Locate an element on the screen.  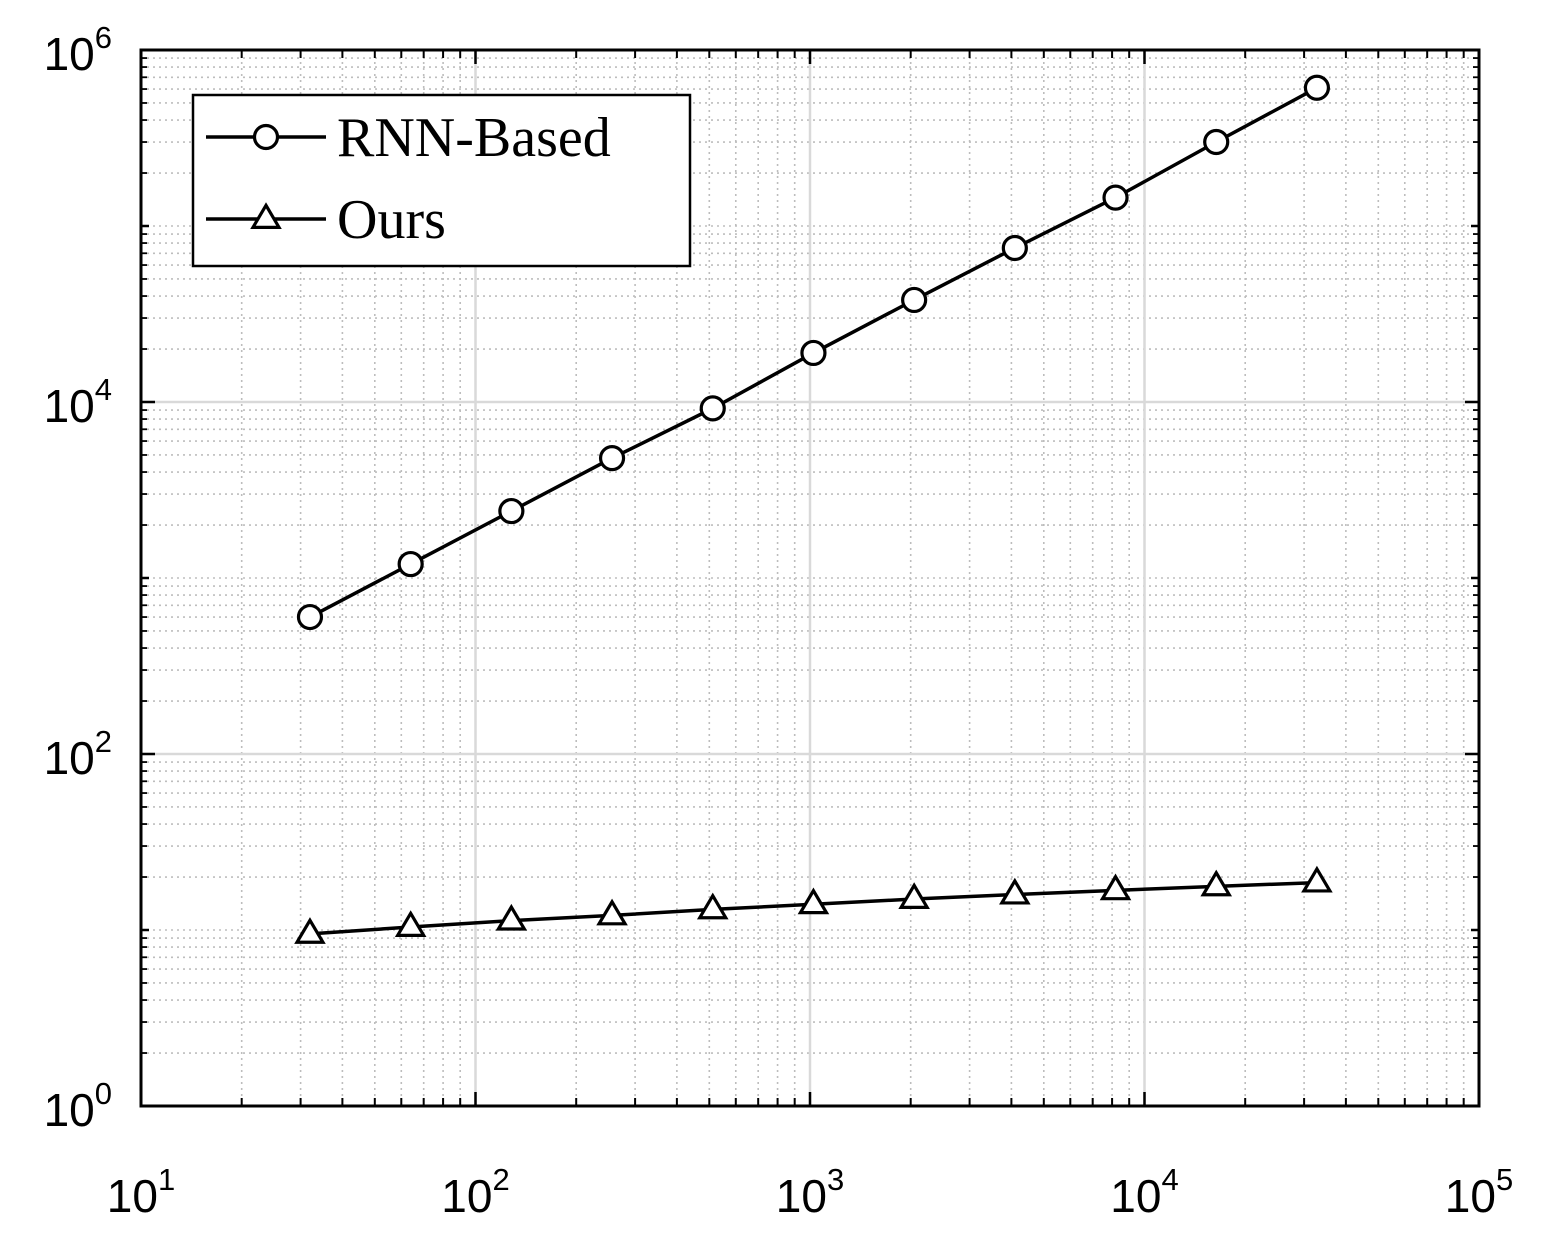
y-tick-label: 10⁶ is located at coordinates (78, 50).